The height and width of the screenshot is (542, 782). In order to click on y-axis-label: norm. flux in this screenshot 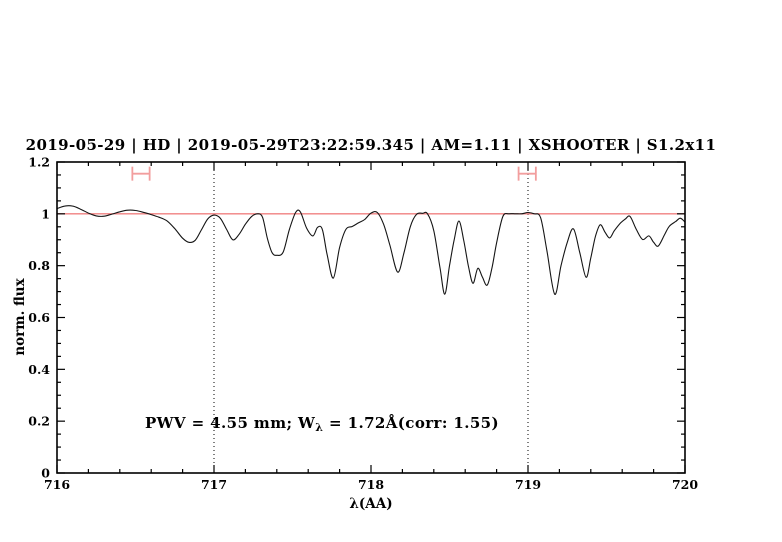, I will do `click(20, 316)`.